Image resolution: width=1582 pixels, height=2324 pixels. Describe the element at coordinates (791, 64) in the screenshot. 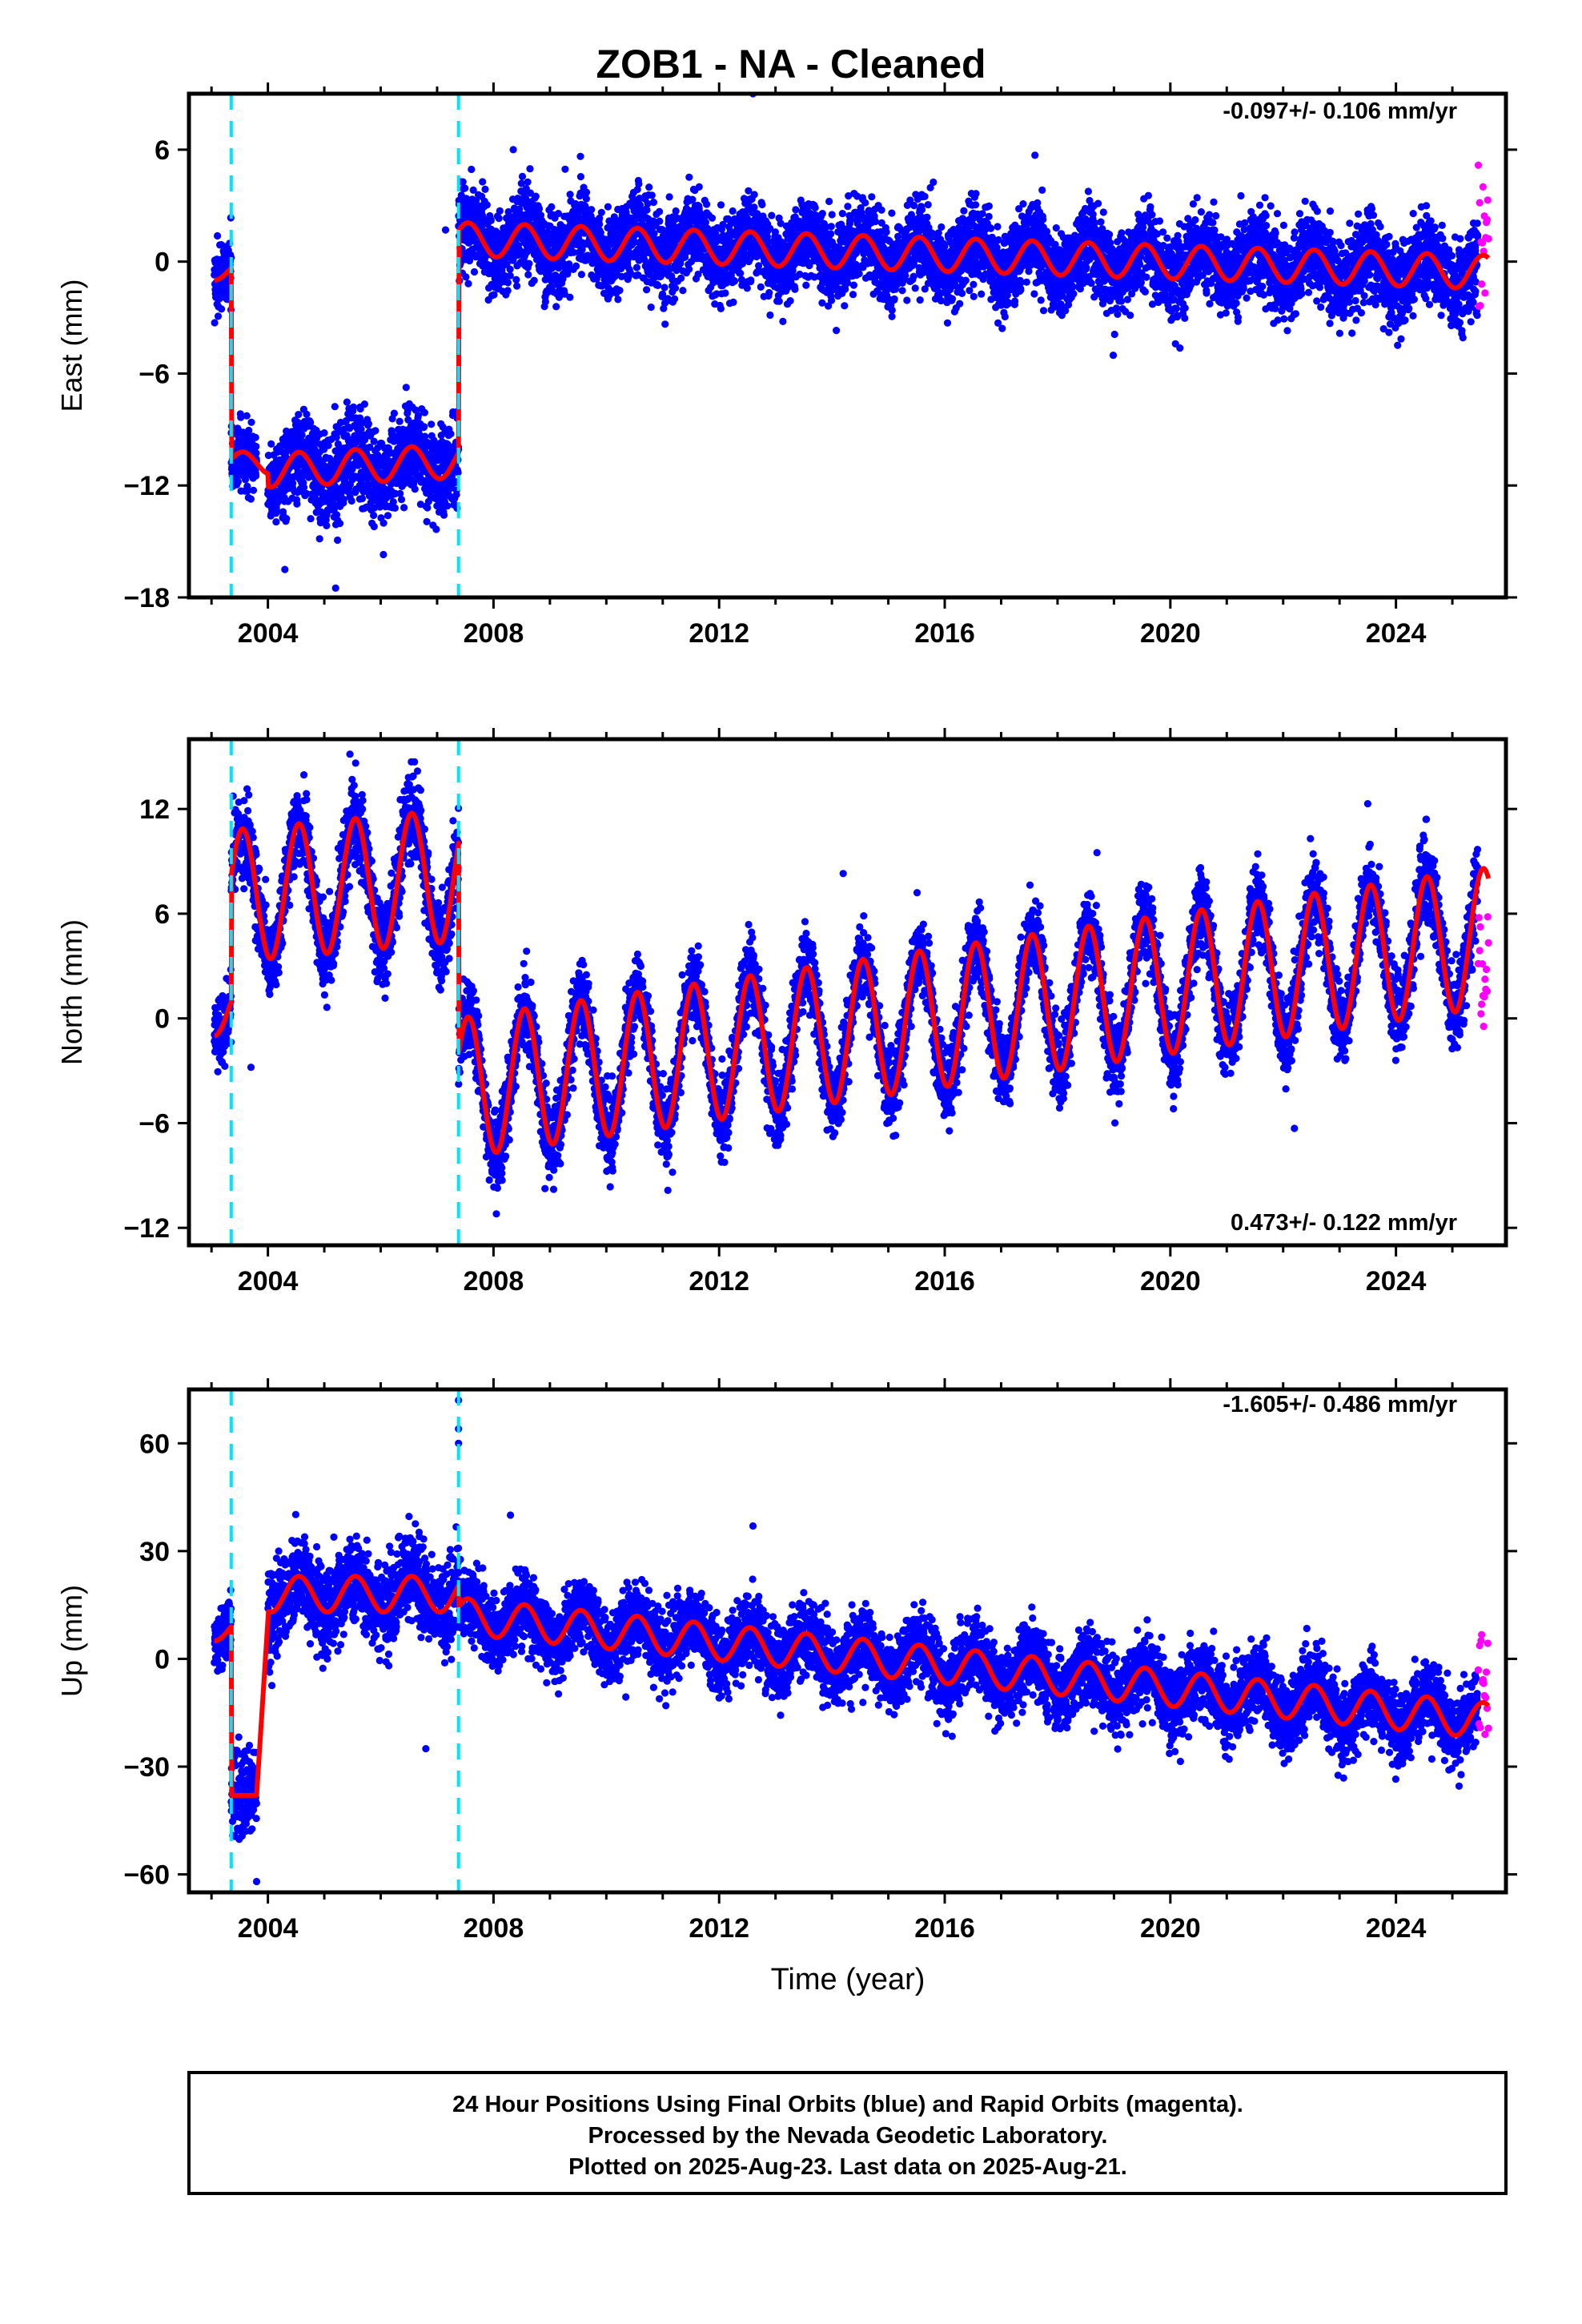

I see `chart-title: ZOB1 - NA - Cleaned` at that location.